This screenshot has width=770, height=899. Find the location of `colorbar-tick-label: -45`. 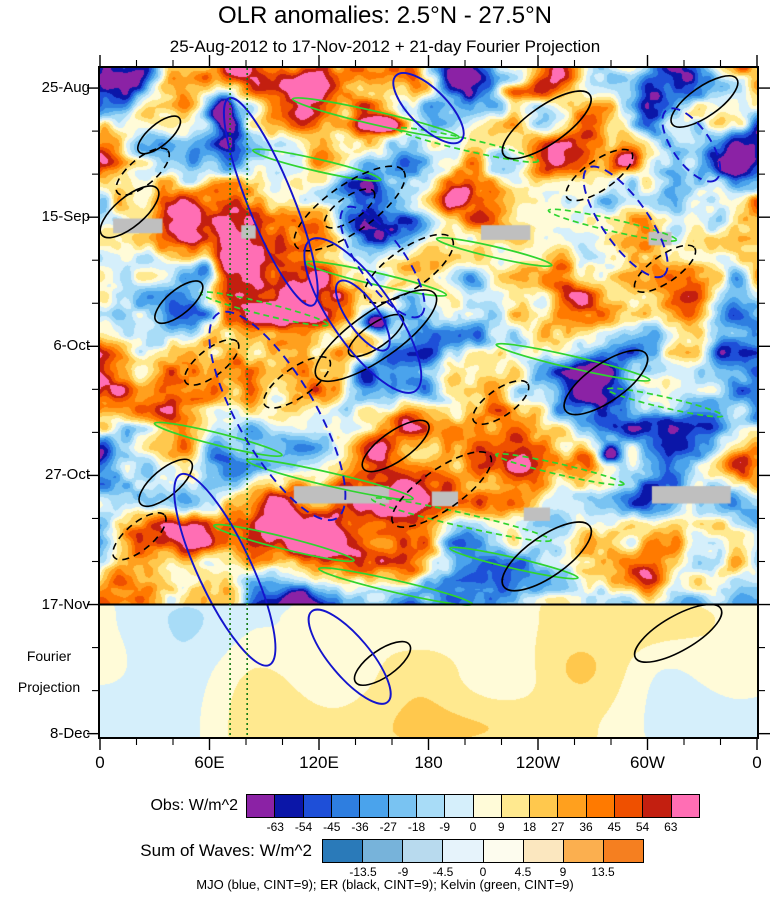

colorbar-tick-label: -45 is located at coordinates (332, 827).